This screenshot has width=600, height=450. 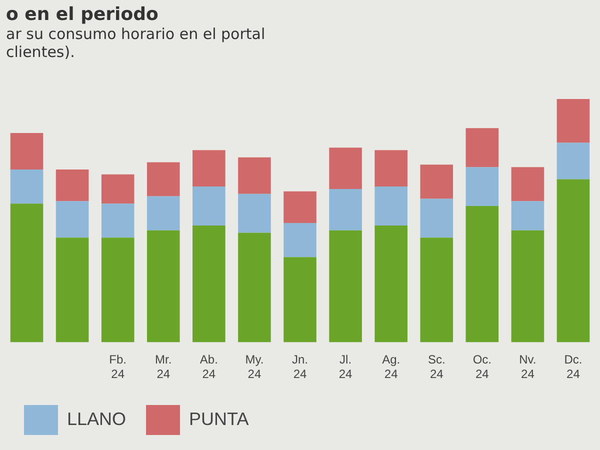 What do you see at coordinates (391, 367) in the screenshot?
I see `x-tick-label: Ag. 24` at bounding box center [391, 367].